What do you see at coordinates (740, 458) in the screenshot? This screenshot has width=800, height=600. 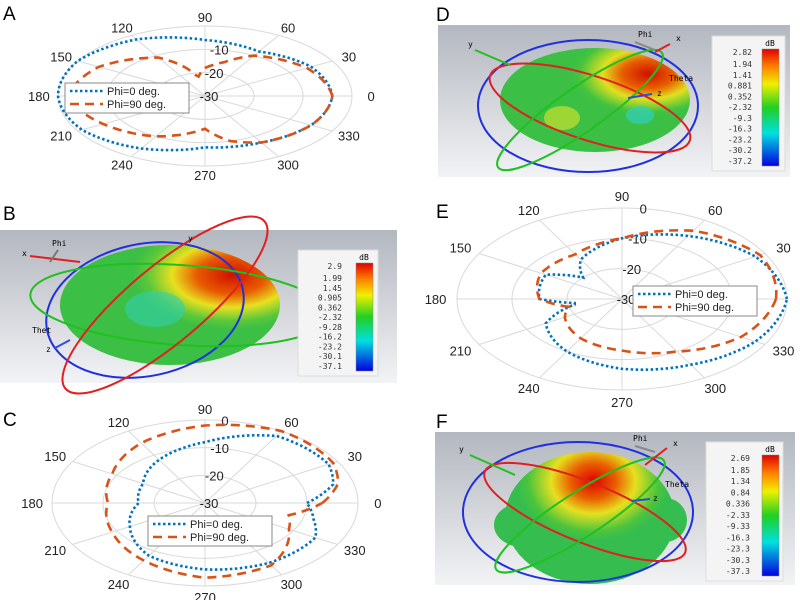 I see `colorbar-tick-label: 2.69` at bounding box center [740, 458].